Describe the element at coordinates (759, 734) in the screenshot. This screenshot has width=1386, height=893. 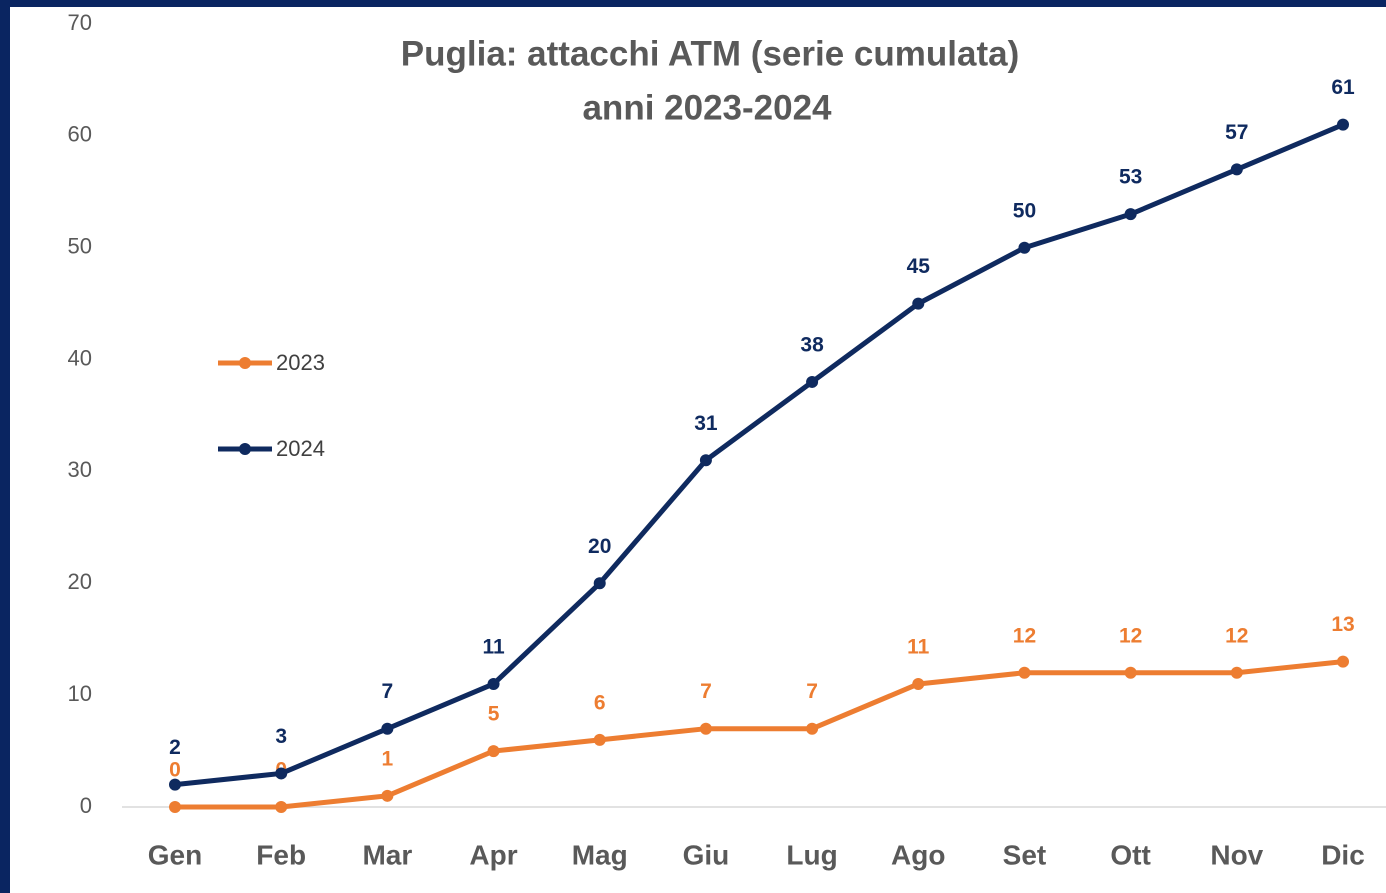
I see `series-line` at that location.